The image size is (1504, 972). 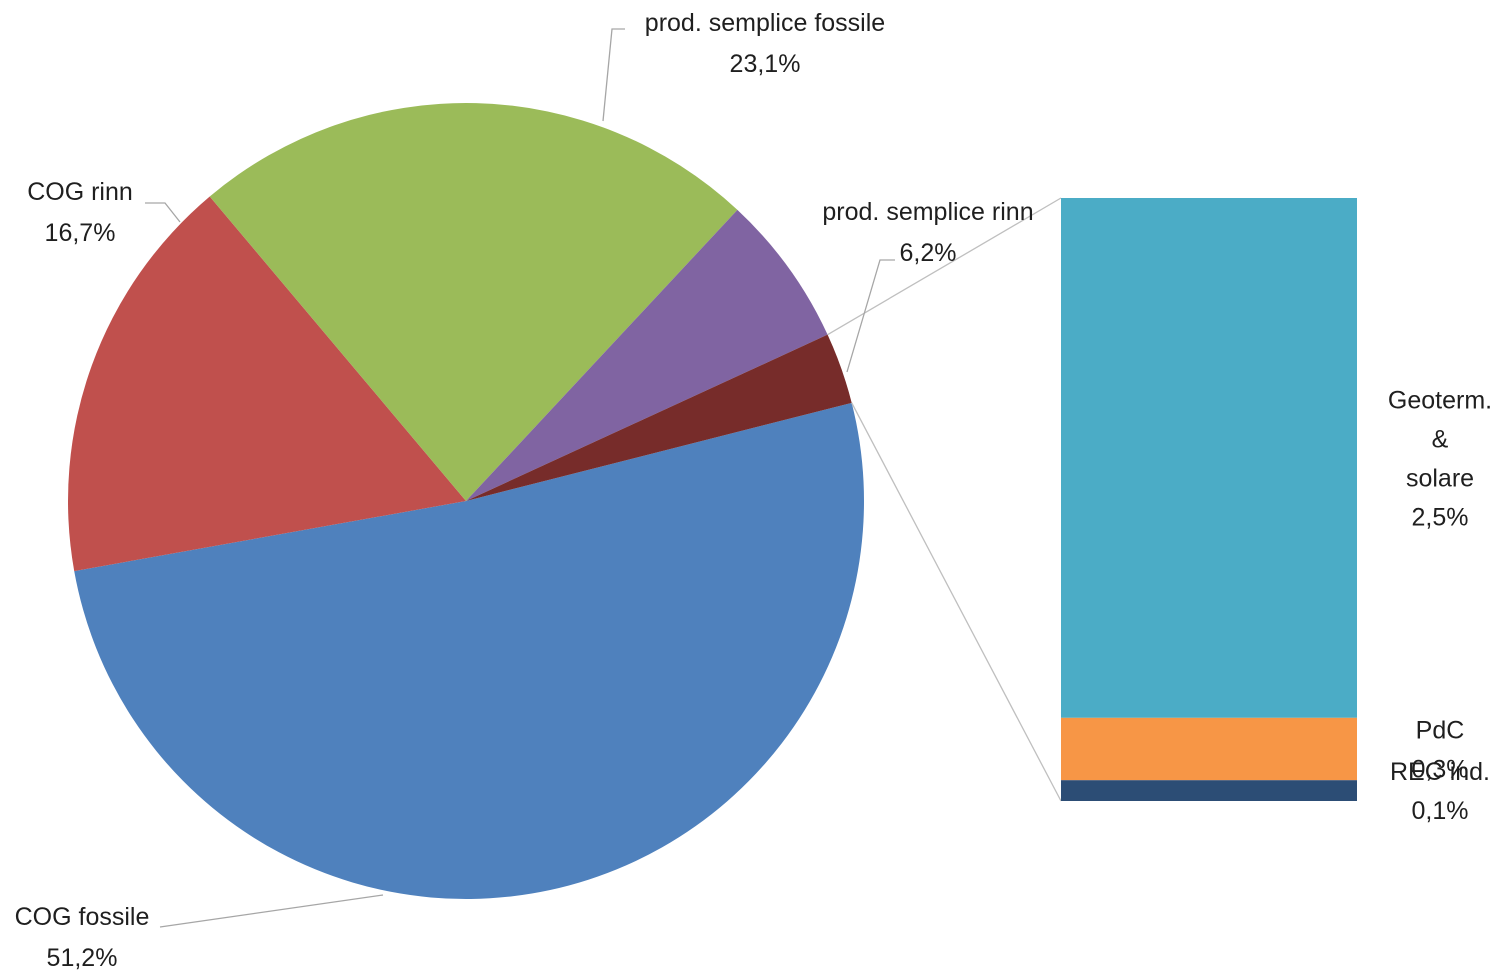 I want to click on slice-value-label-prod-semplice-fossile: 23,1%, so click(x=765, y=64).